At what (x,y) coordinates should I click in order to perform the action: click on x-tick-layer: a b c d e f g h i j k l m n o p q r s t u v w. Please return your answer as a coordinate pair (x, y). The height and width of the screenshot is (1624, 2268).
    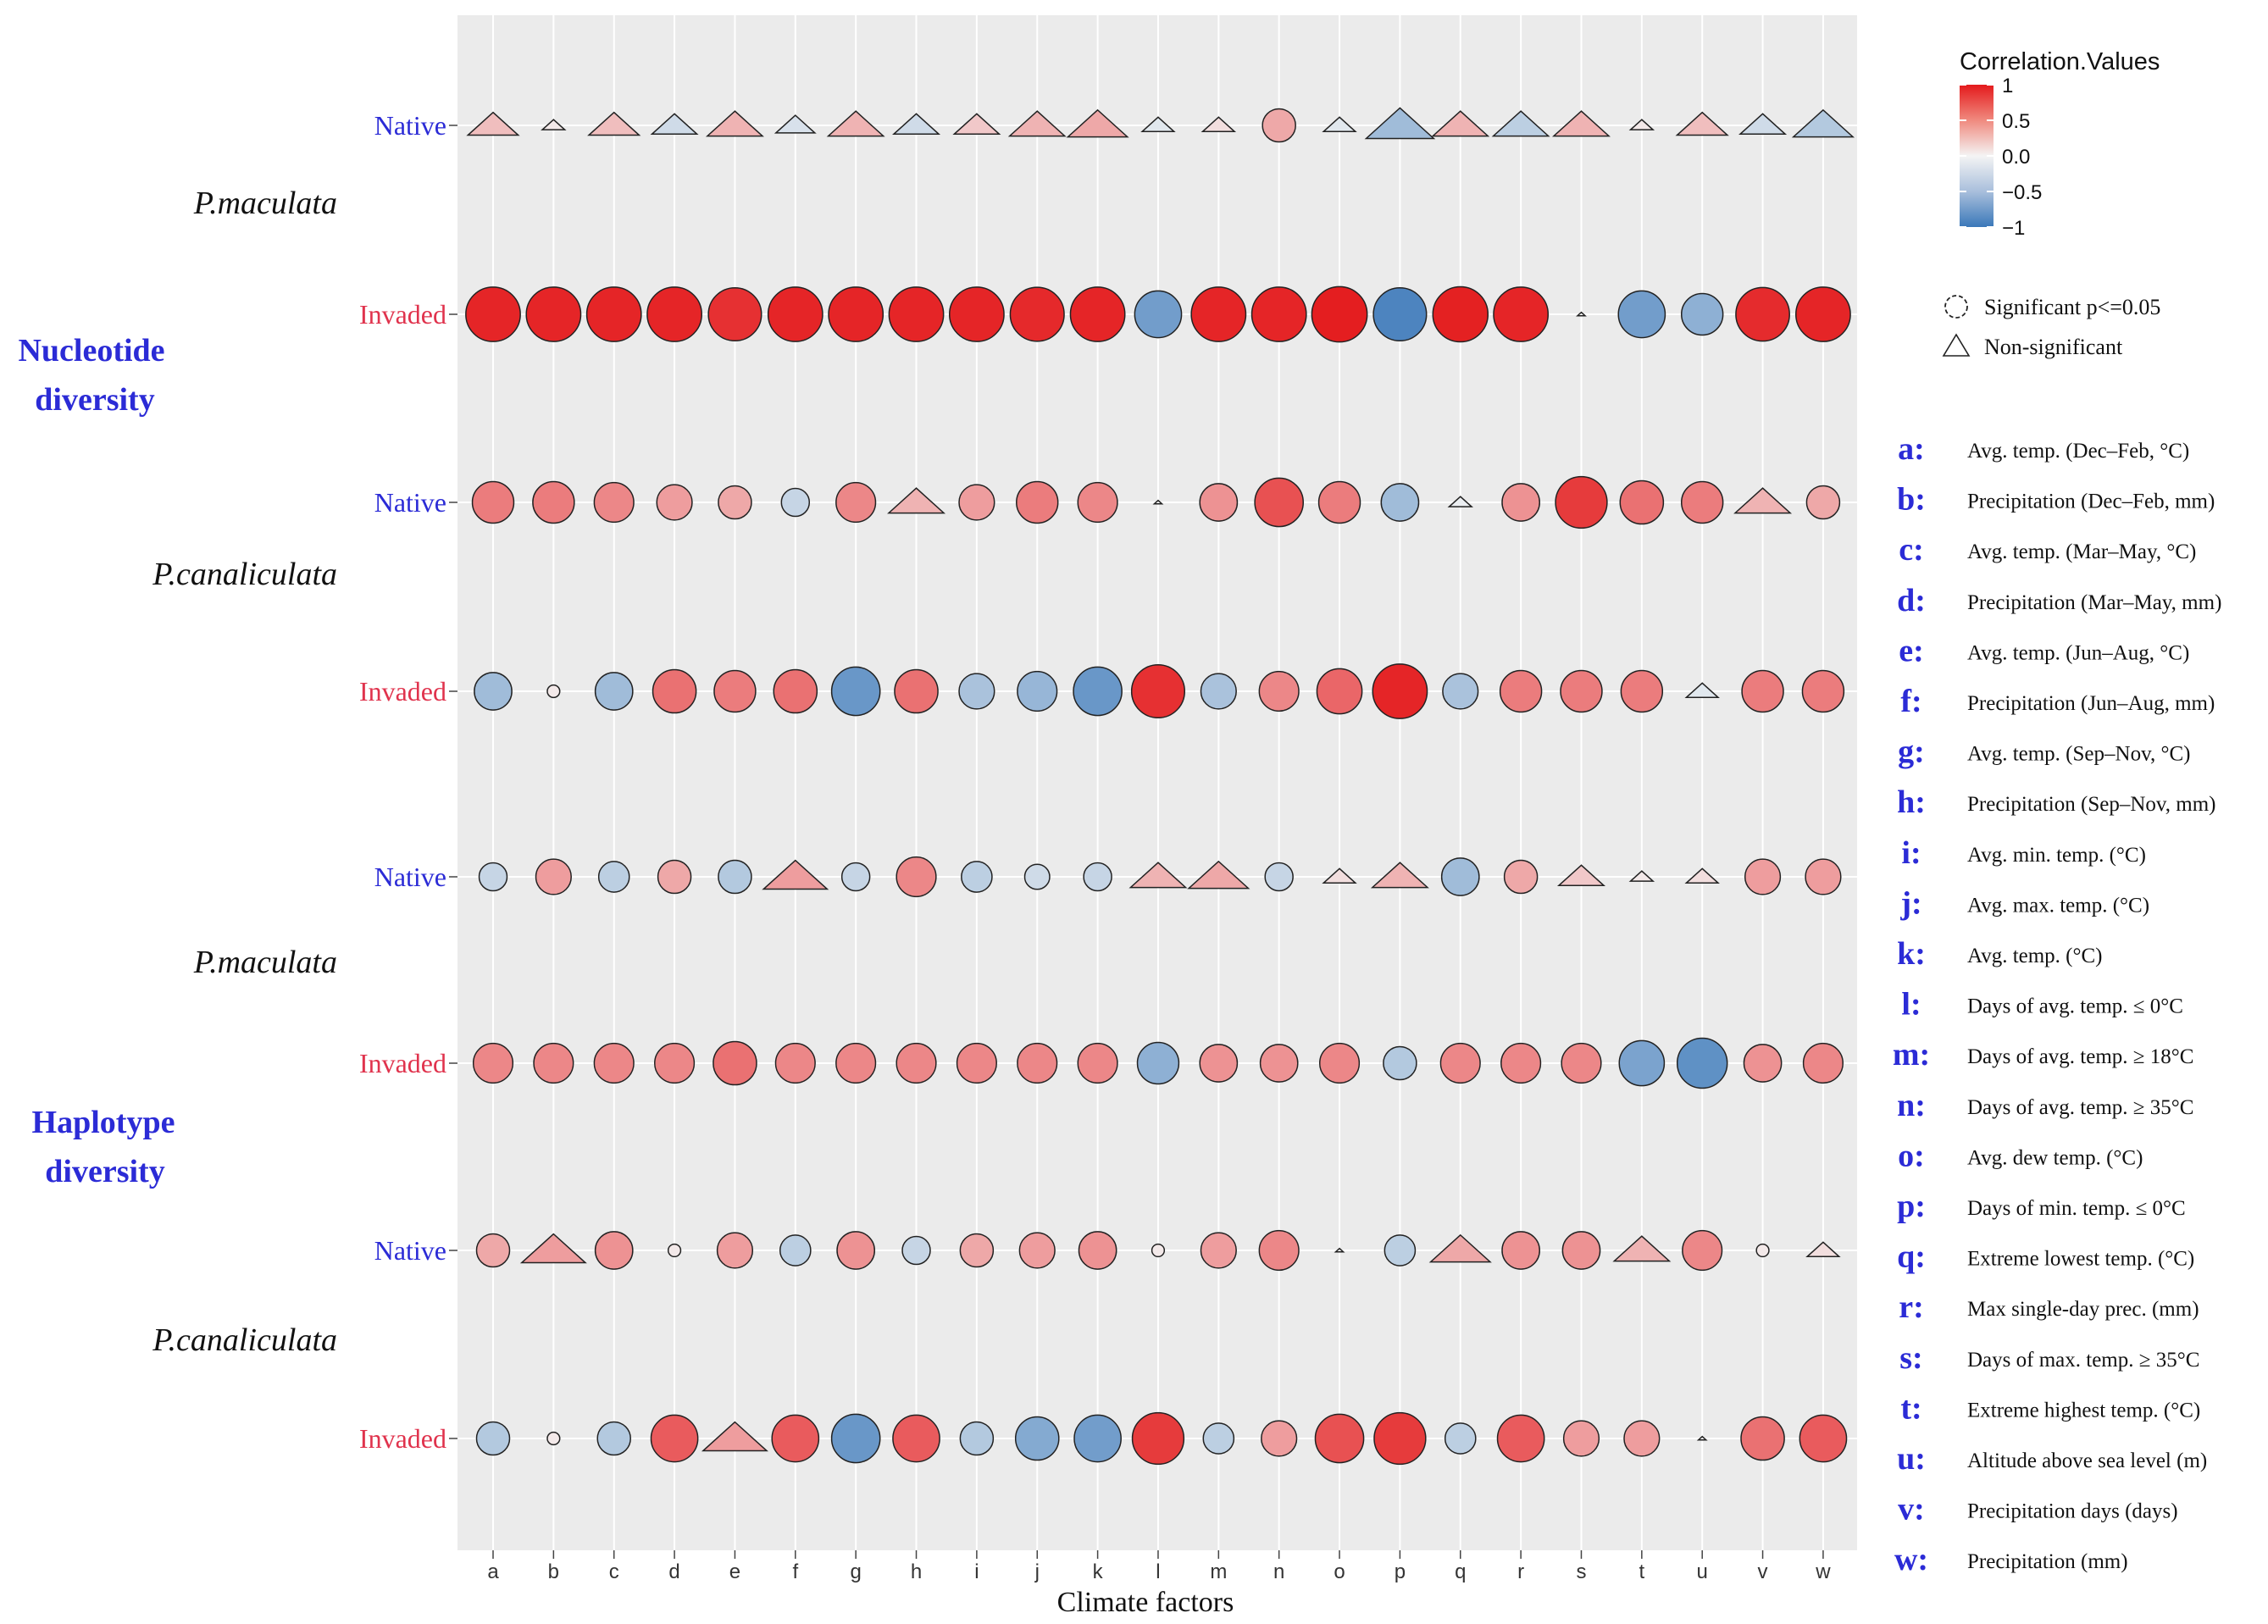
    Looking at the image, I should click on (1159, 1566).